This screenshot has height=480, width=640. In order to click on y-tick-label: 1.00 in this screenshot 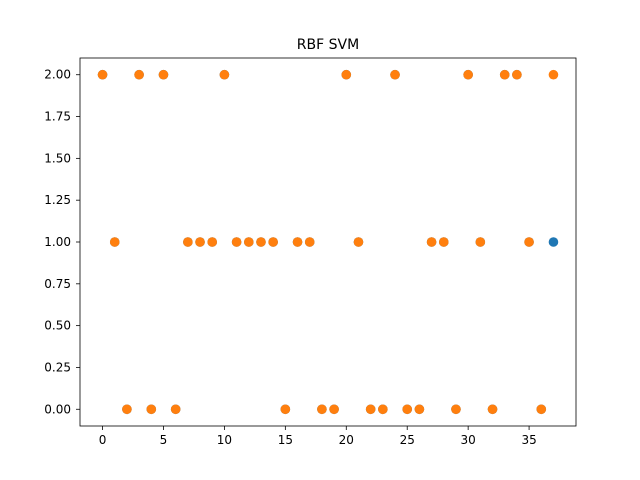, I will do `click(57, 242)`.